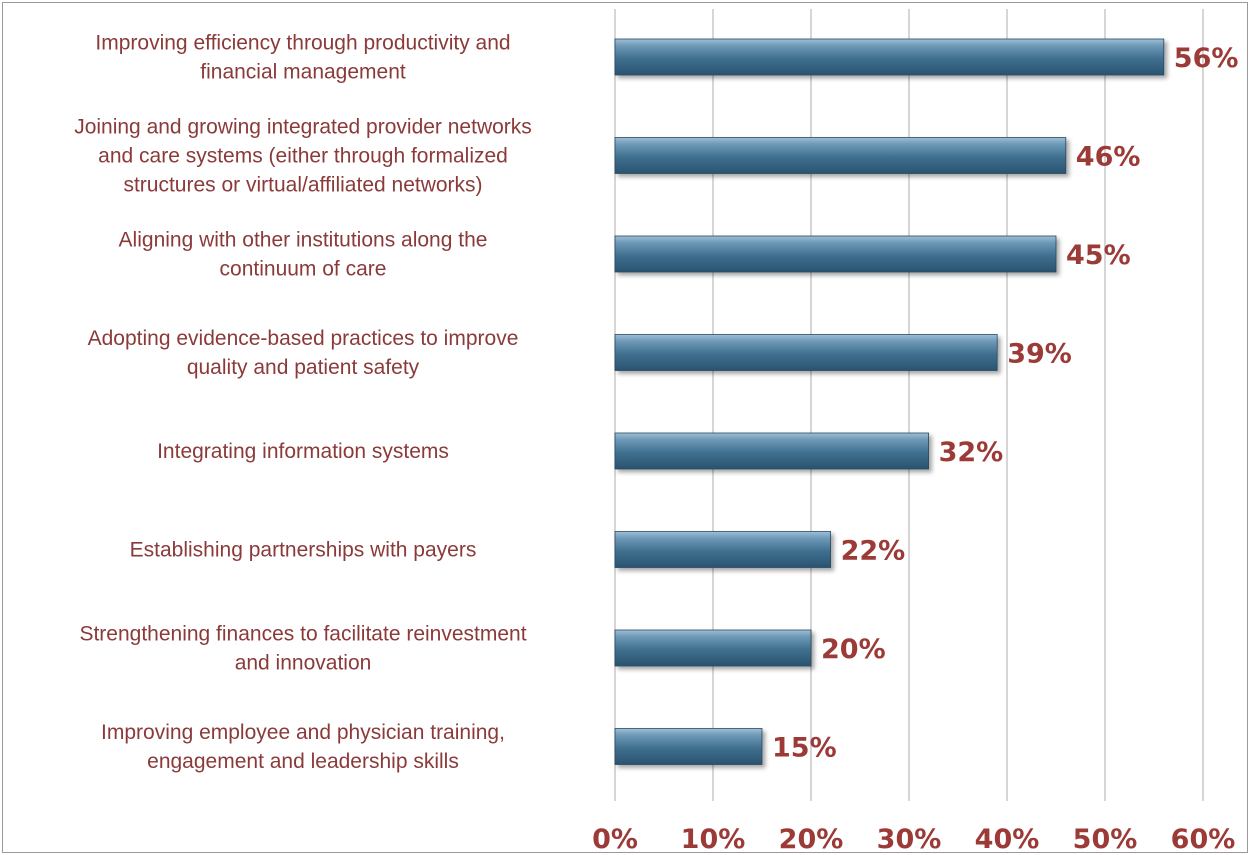  Describe the element at coordinates (713, 839) in the screenshot. I see `x-tick-label: 10%` at that location.